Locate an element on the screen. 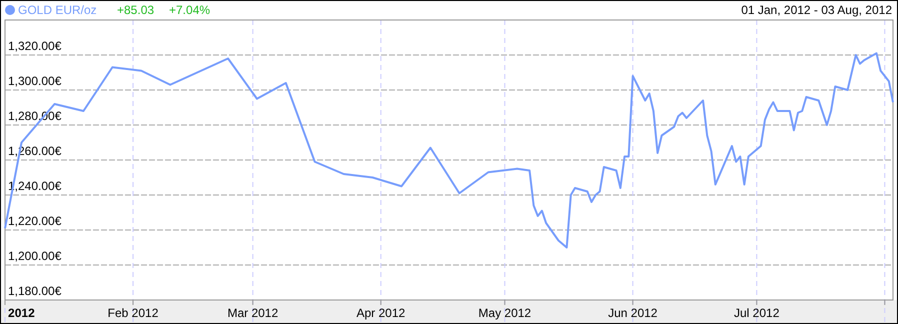  x-tick-label: May 2012 is located at coordinates (505, 313).